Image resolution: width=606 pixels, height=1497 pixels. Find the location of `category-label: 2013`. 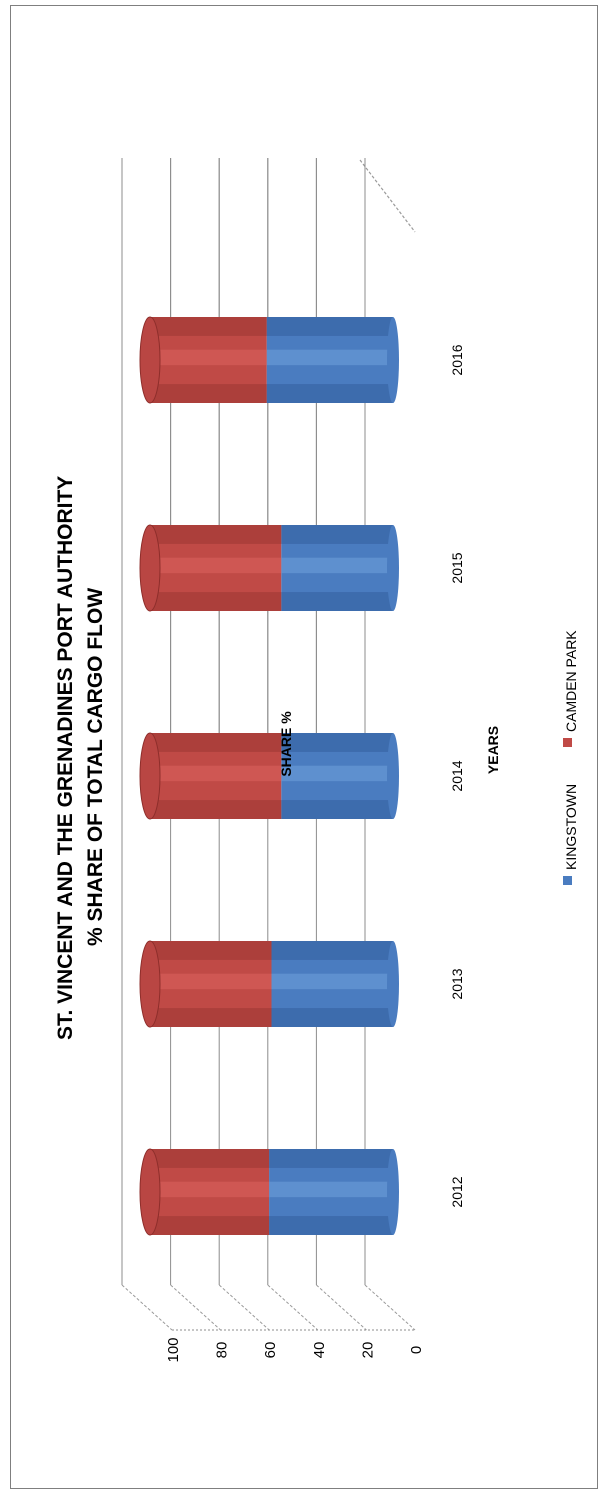

category-label: 2013 is located at coordinates (457, 983).